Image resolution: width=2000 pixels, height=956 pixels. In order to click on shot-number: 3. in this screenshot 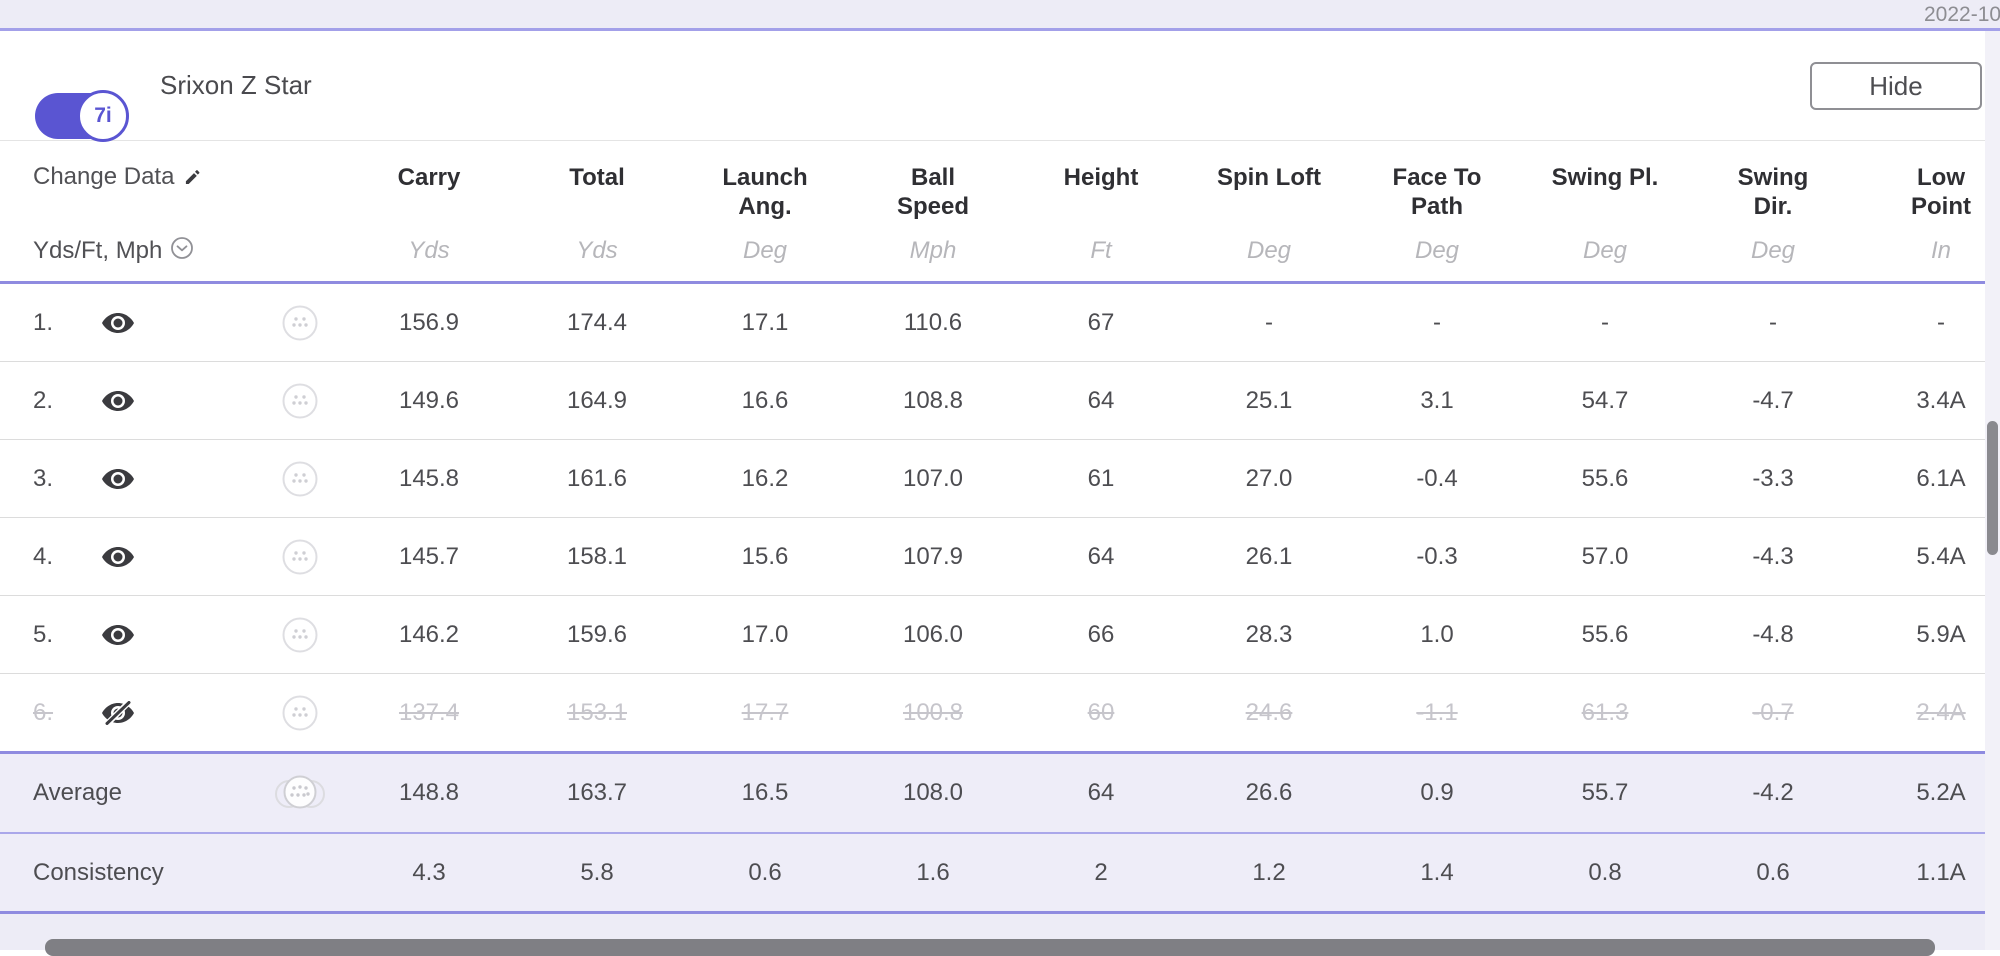, I will do `click(43, 478)`.